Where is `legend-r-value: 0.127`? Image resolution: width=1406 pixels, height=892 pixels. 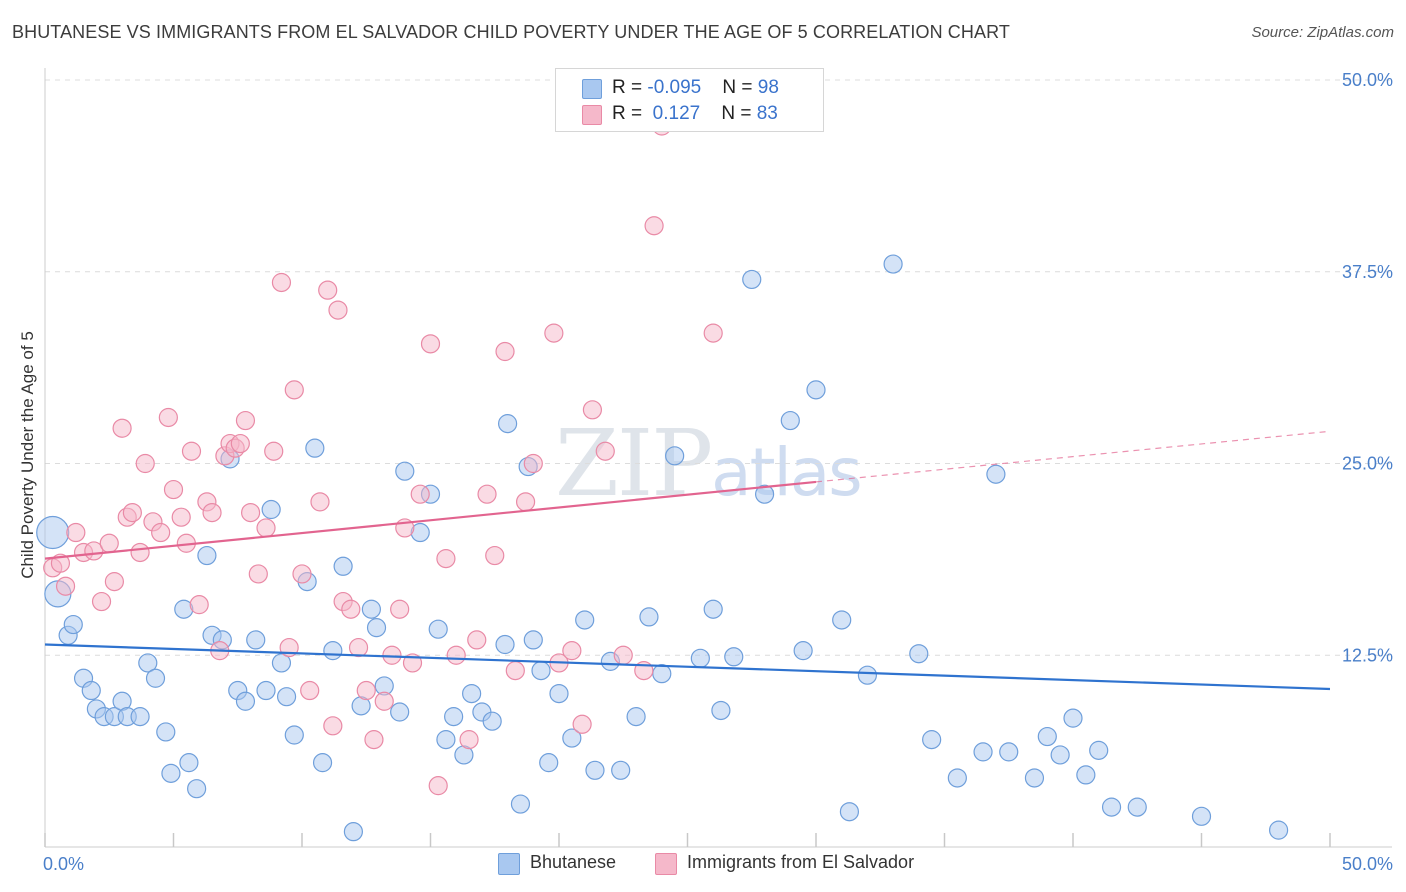 legend-r-value: 0.127 is located at coordinates (674, 113).